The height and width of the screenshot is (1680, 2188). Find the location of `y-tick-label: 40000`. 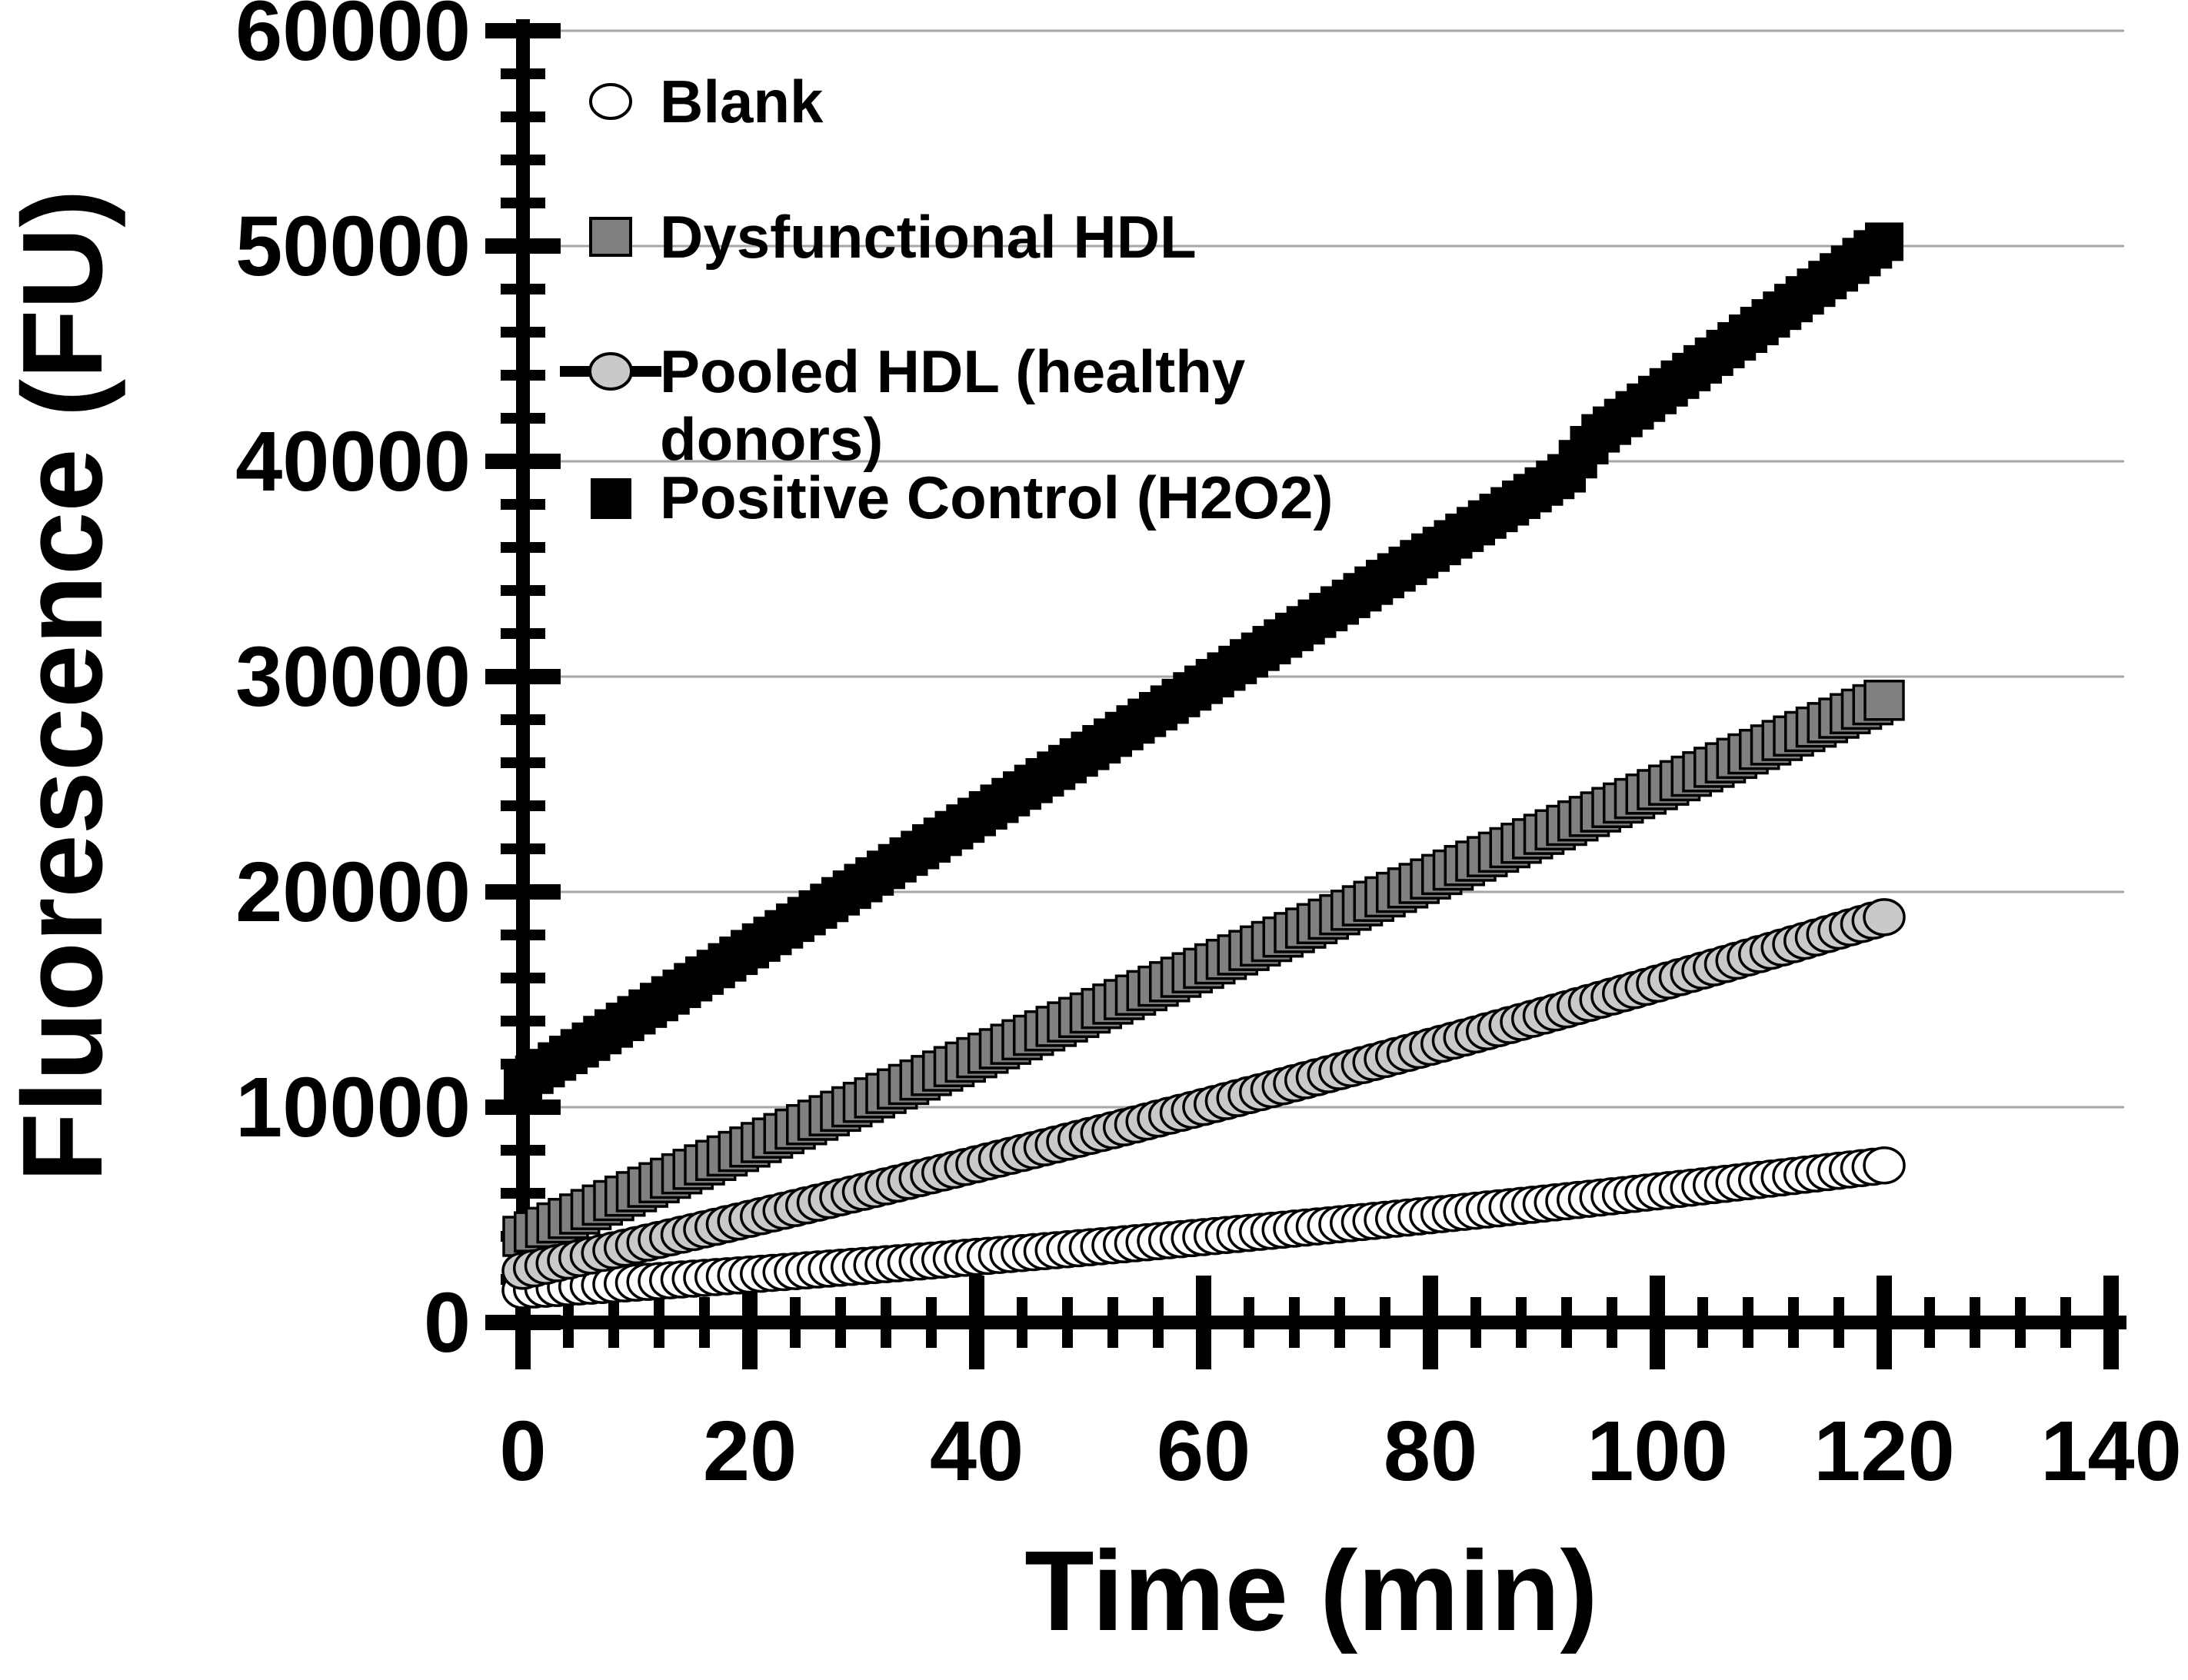

y-tick-label: 40000 is located at coordinates (353, 461).